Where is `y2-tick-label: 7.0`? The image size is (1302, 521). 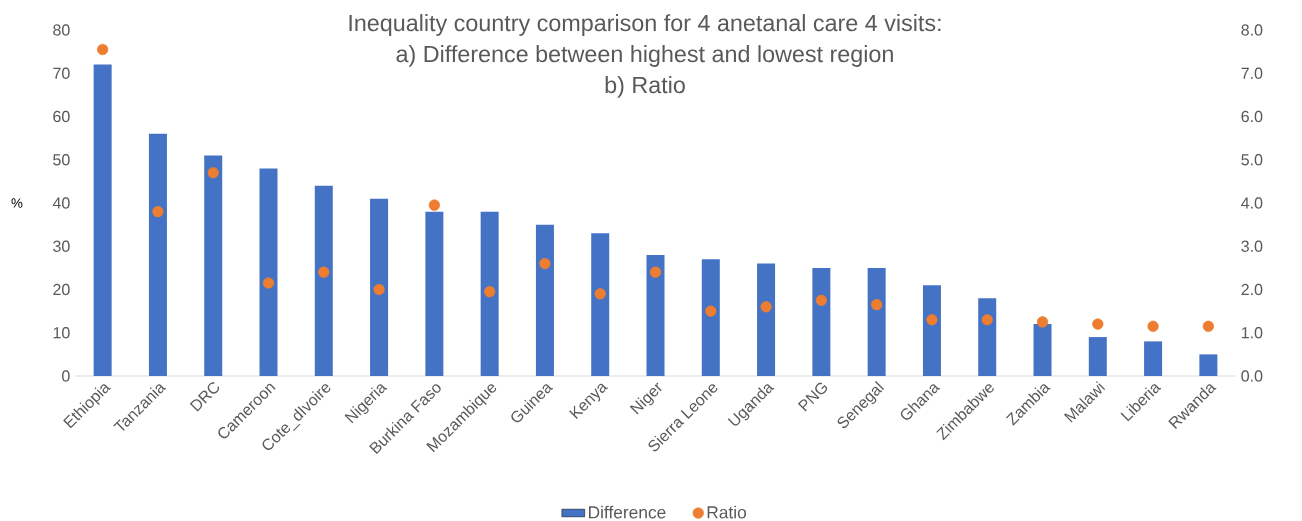
y2-tick-label: 7.0 is located at coordinates (1252, 73).